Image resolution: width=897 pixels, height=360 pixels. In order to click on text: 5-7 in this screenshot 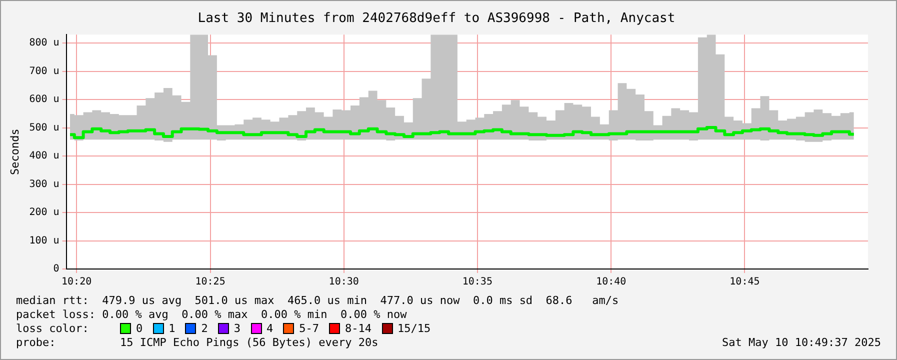, I will do `click(309, 328)`.